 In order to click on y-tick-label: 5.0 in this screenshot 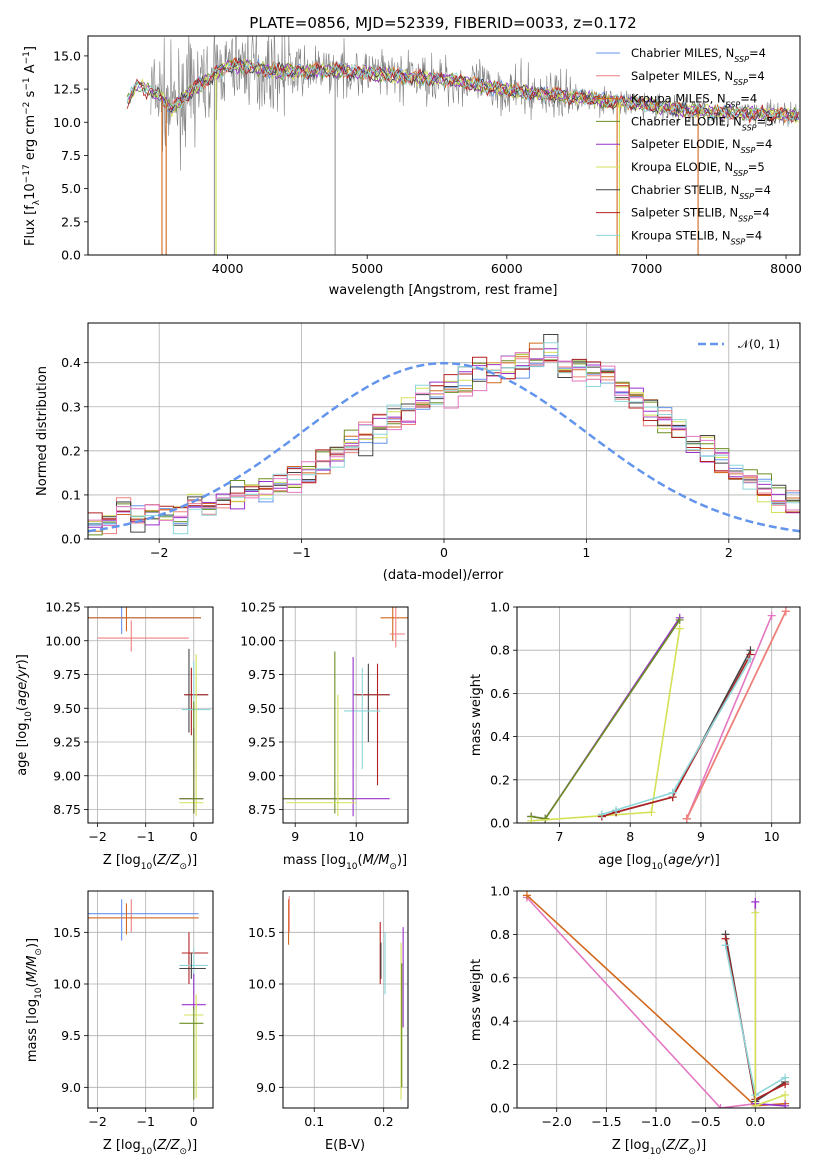, I will do `click(71, 188)`.